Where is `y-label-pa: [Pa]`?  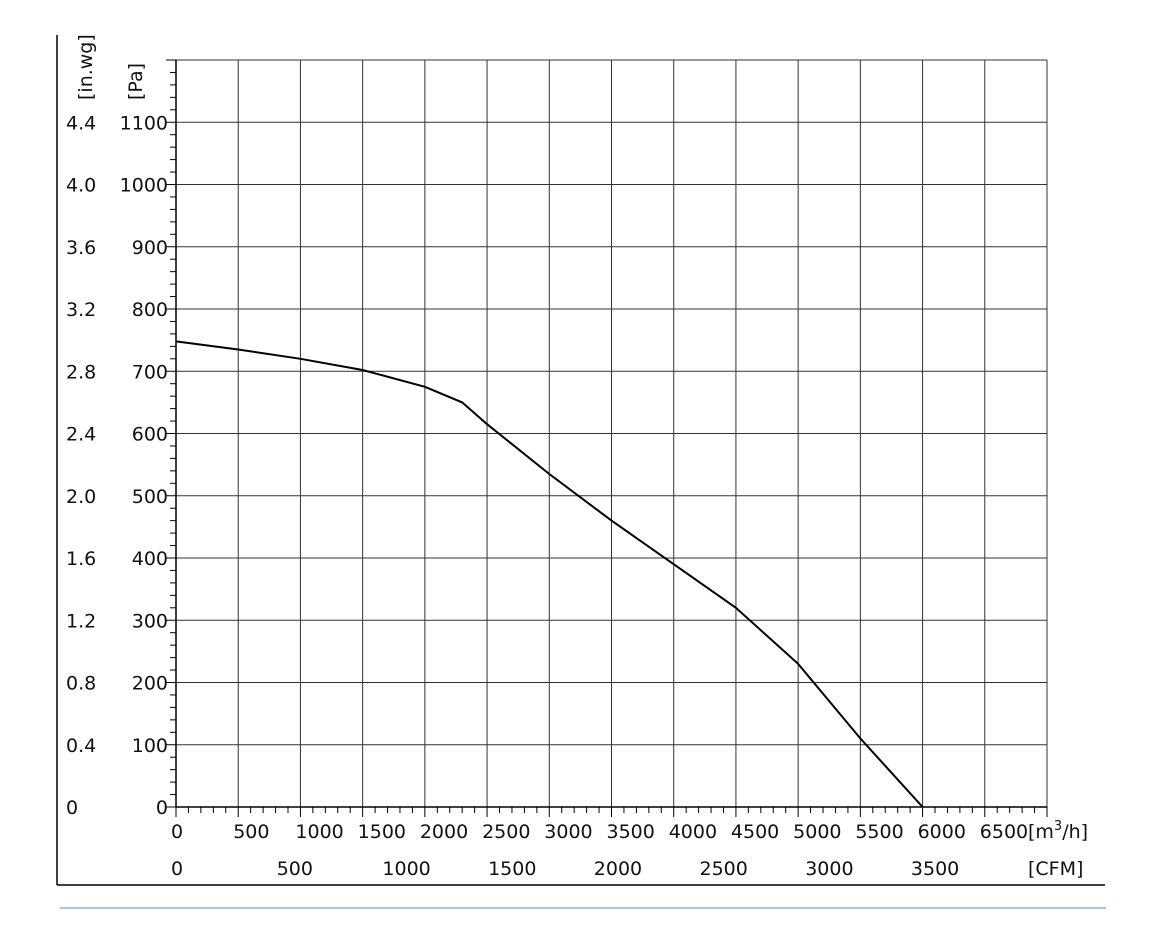
y-label-pa: [Pa] is located at coordinates (136, 81).